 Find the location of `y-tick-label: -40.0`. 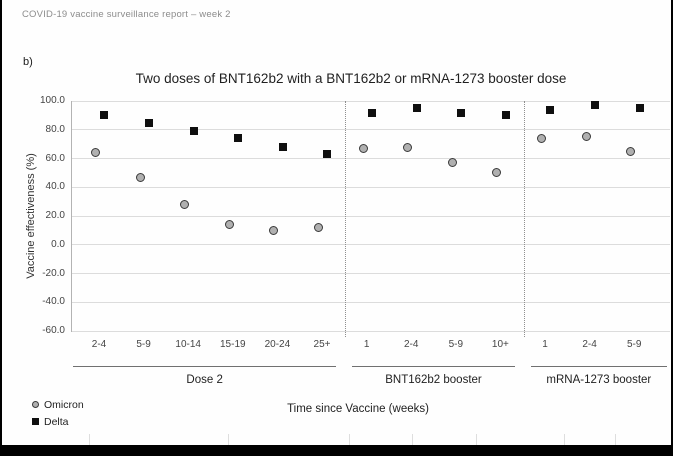

y-tick-label: -40.0 is located at coordinates (53, 302).